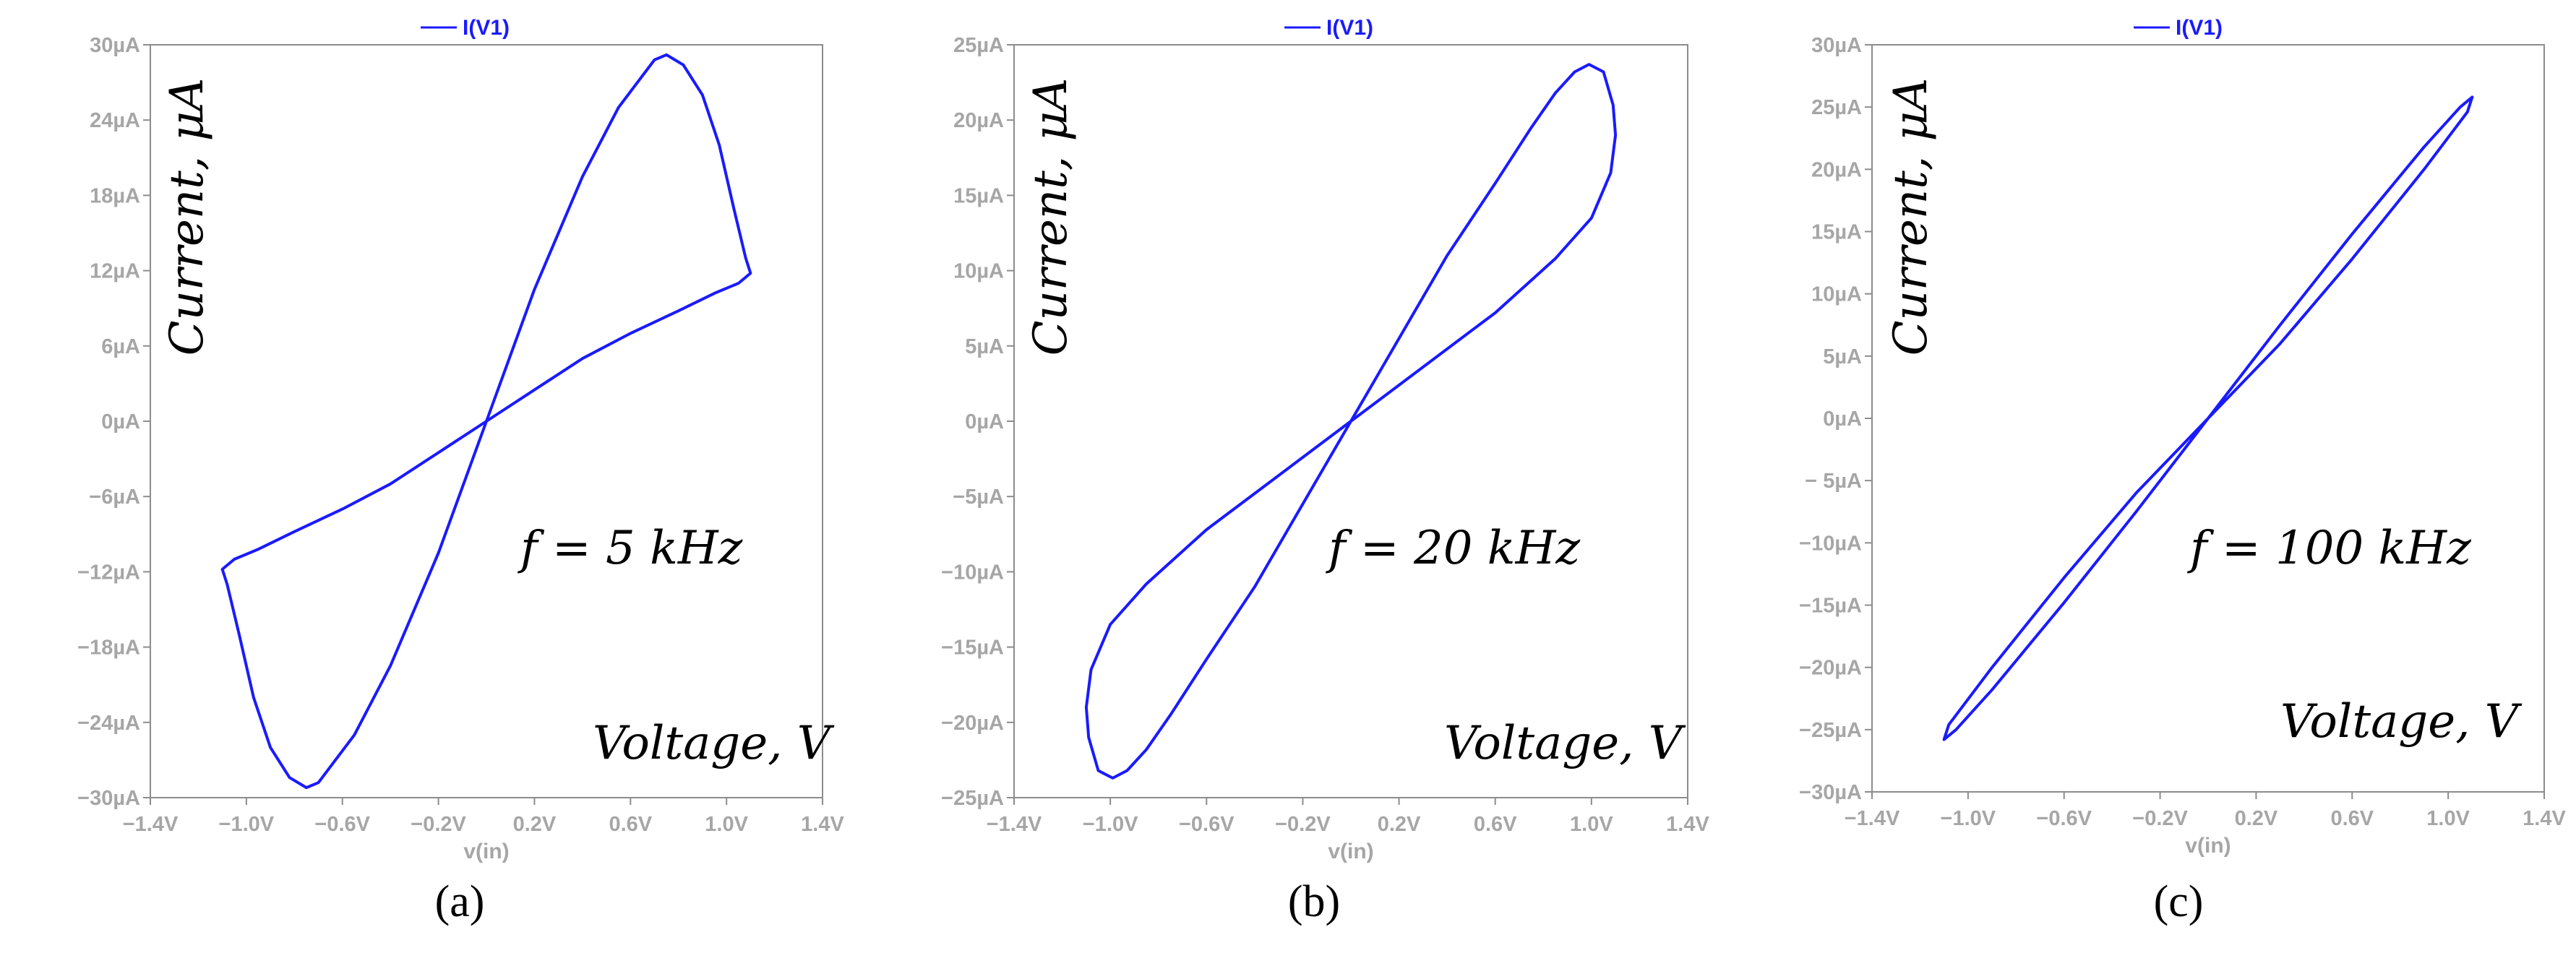 Image resolution: width=2576 pixels, height=953 pixels. Describe the element at coordinates (2179, 902) in the screenshot. I see `panel-caption: (c)` at that location.